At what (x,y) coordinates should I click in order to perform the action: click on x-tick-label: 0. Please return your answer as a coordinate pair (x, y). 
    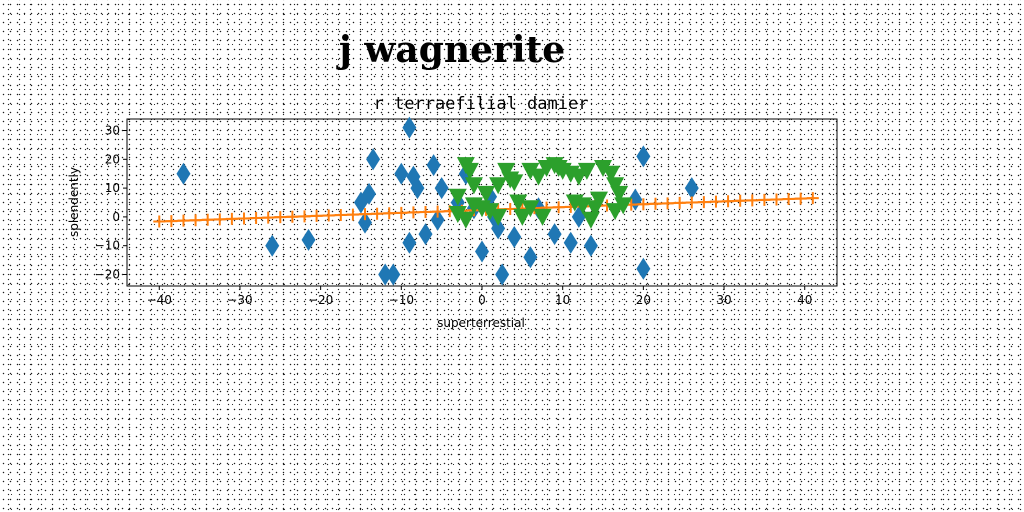
    Looking at the image, I should click on (482, 300).